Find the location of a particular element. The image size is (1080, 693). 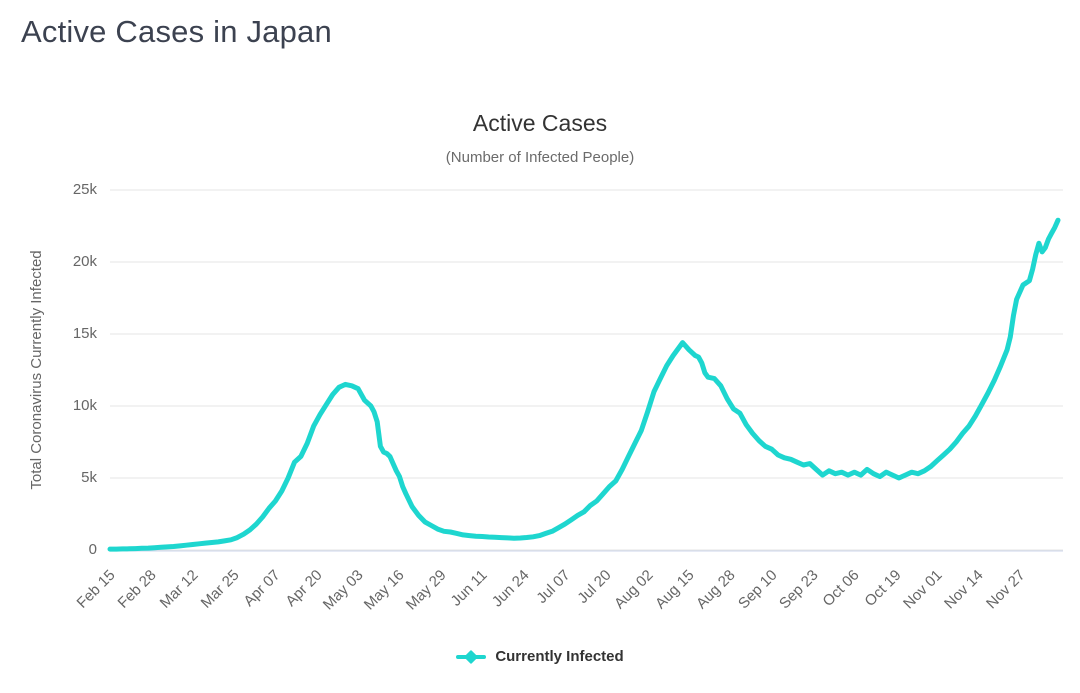

y-tick-label: 20k is located at coordinates (84, 261).